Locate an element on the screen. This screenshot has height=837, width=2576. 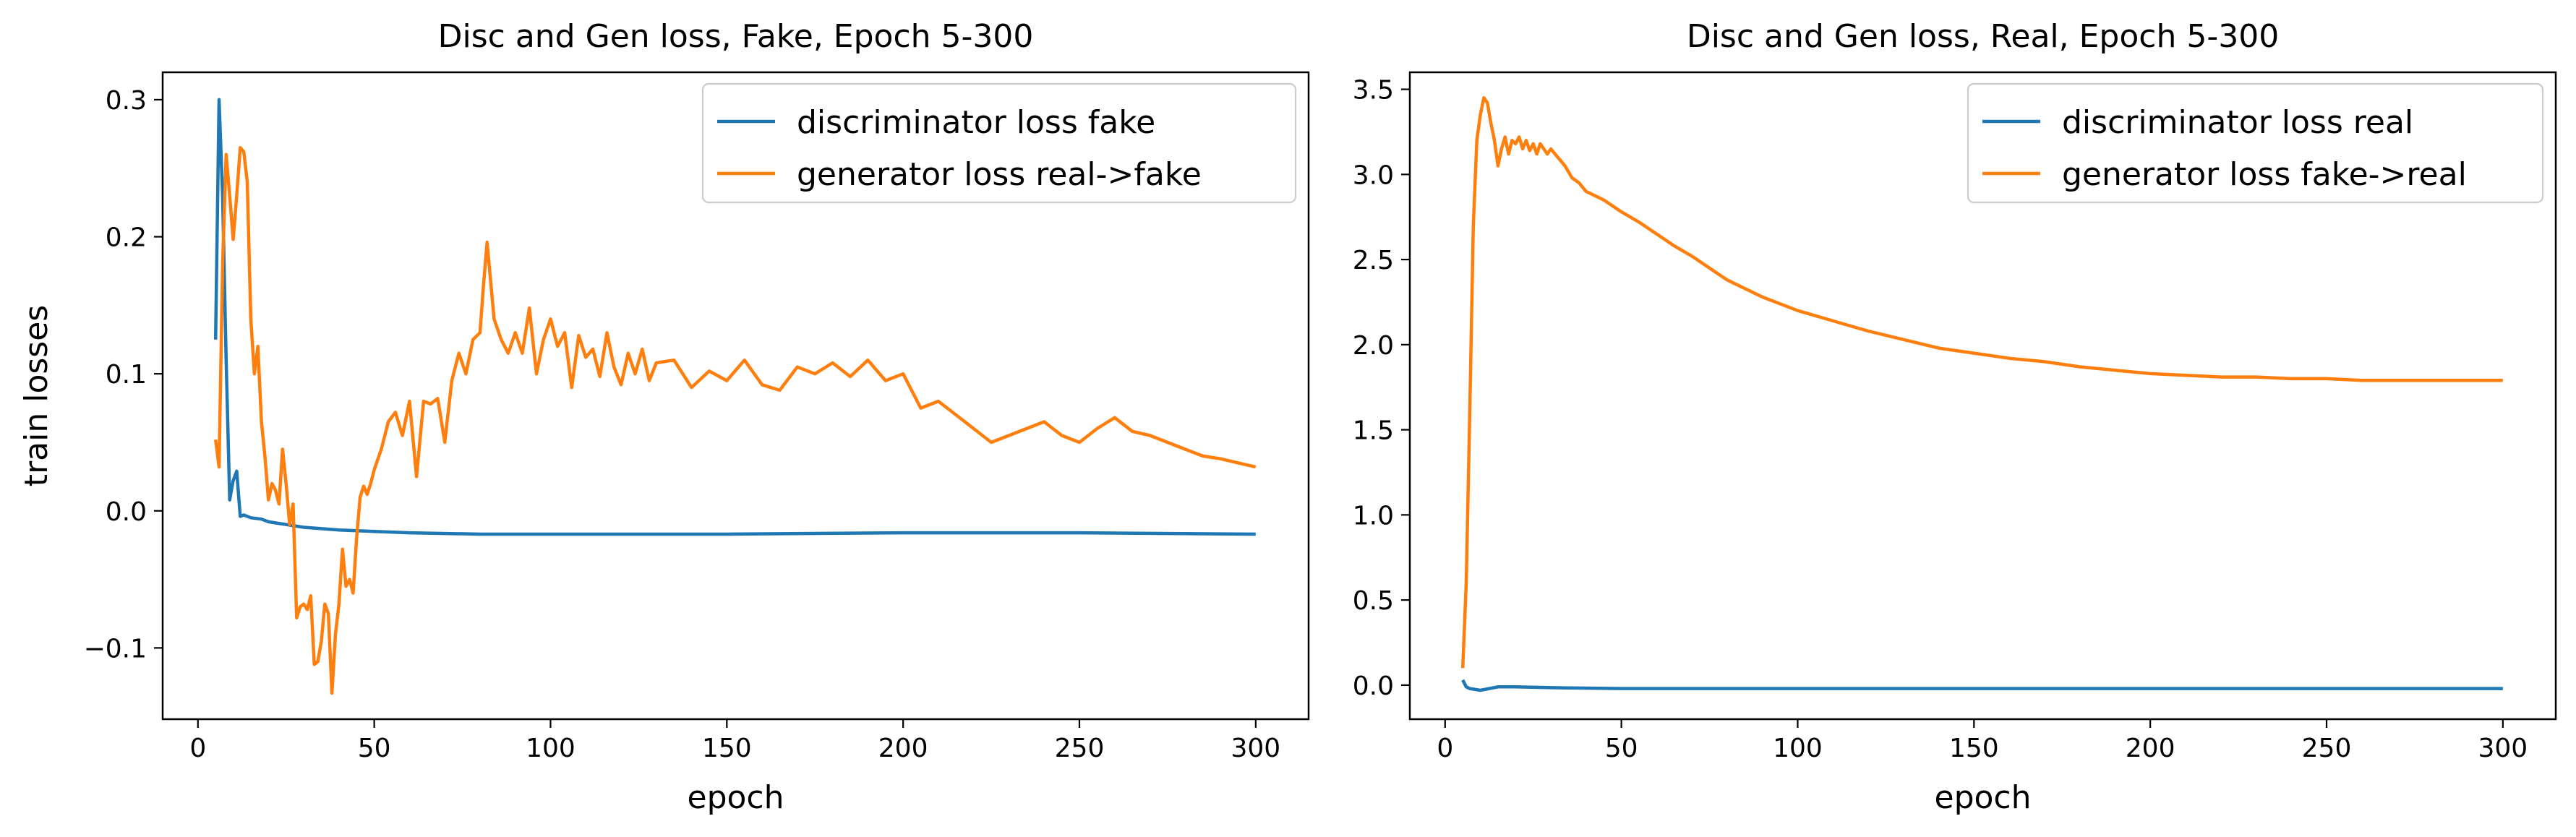
y-axis-label: train losses is located at coordinates (36, 395).